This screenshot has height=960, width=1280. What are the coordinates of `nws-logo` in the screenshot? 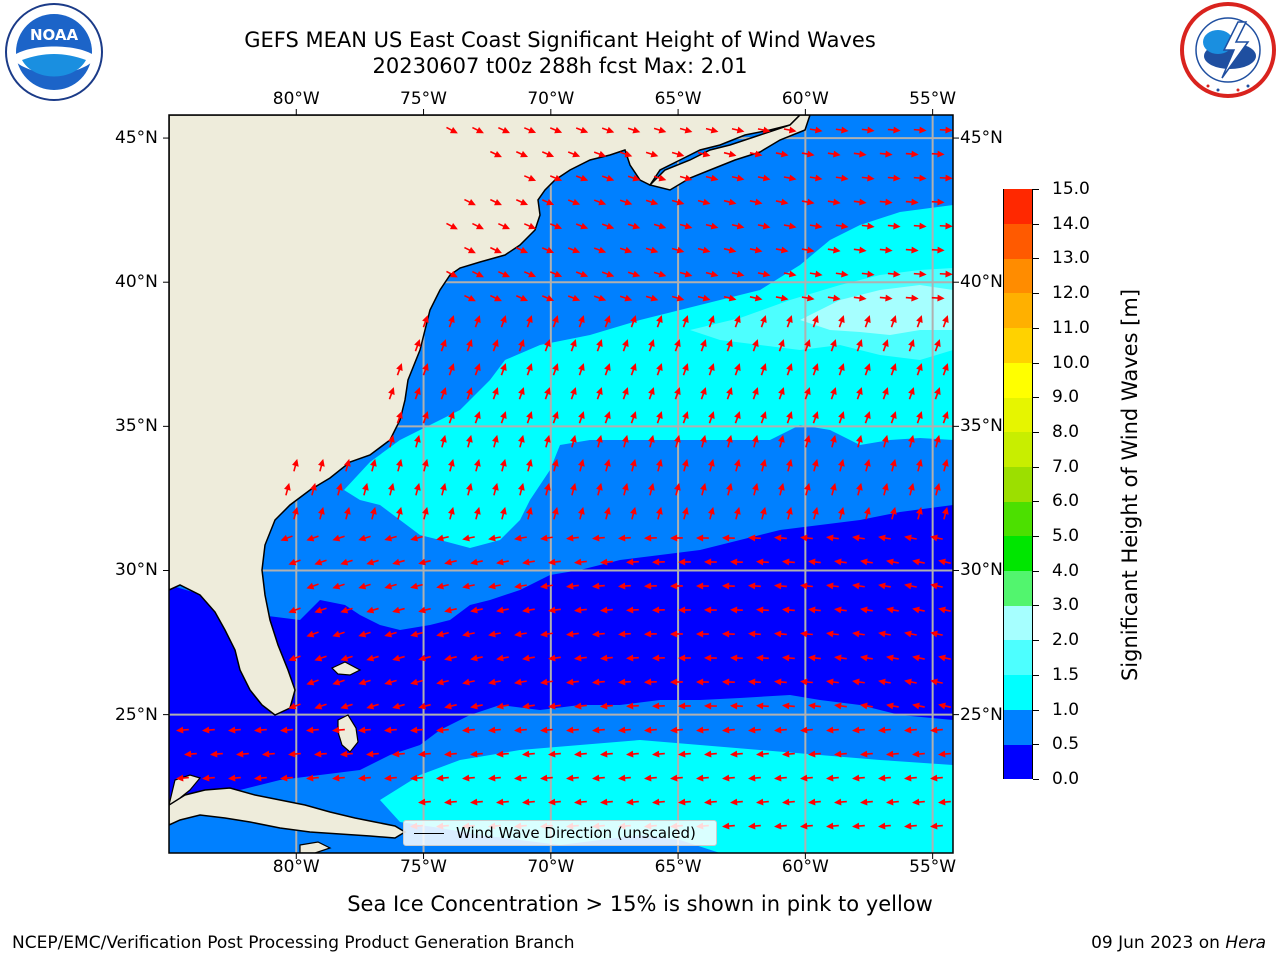 It's located at (1228, 50).